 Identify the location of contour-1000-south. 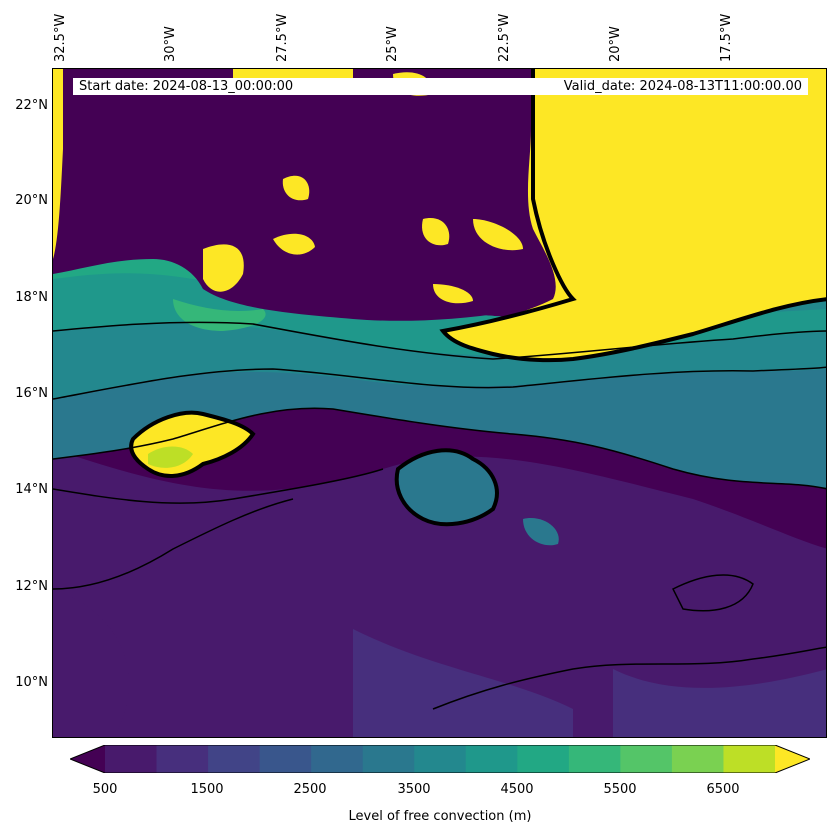
(629, 678).